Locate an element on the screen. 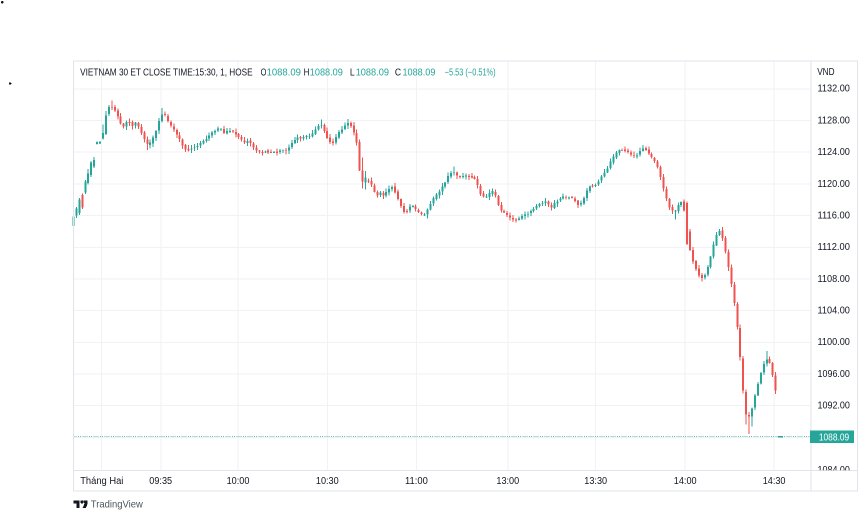  svg-text: 1096.00 is located at coordinates (834, 374).